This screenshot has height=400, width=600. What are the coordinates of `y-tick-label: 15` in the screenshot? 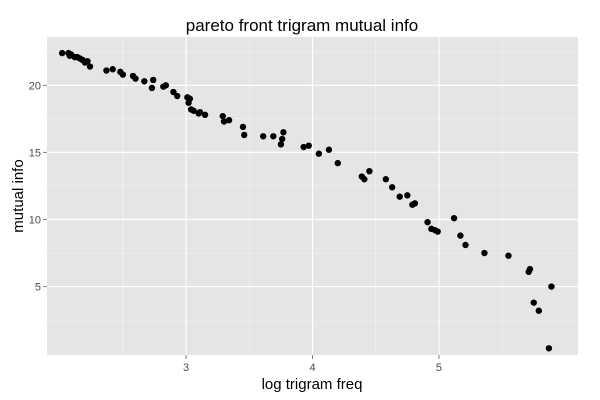 It's located at (35, 153).